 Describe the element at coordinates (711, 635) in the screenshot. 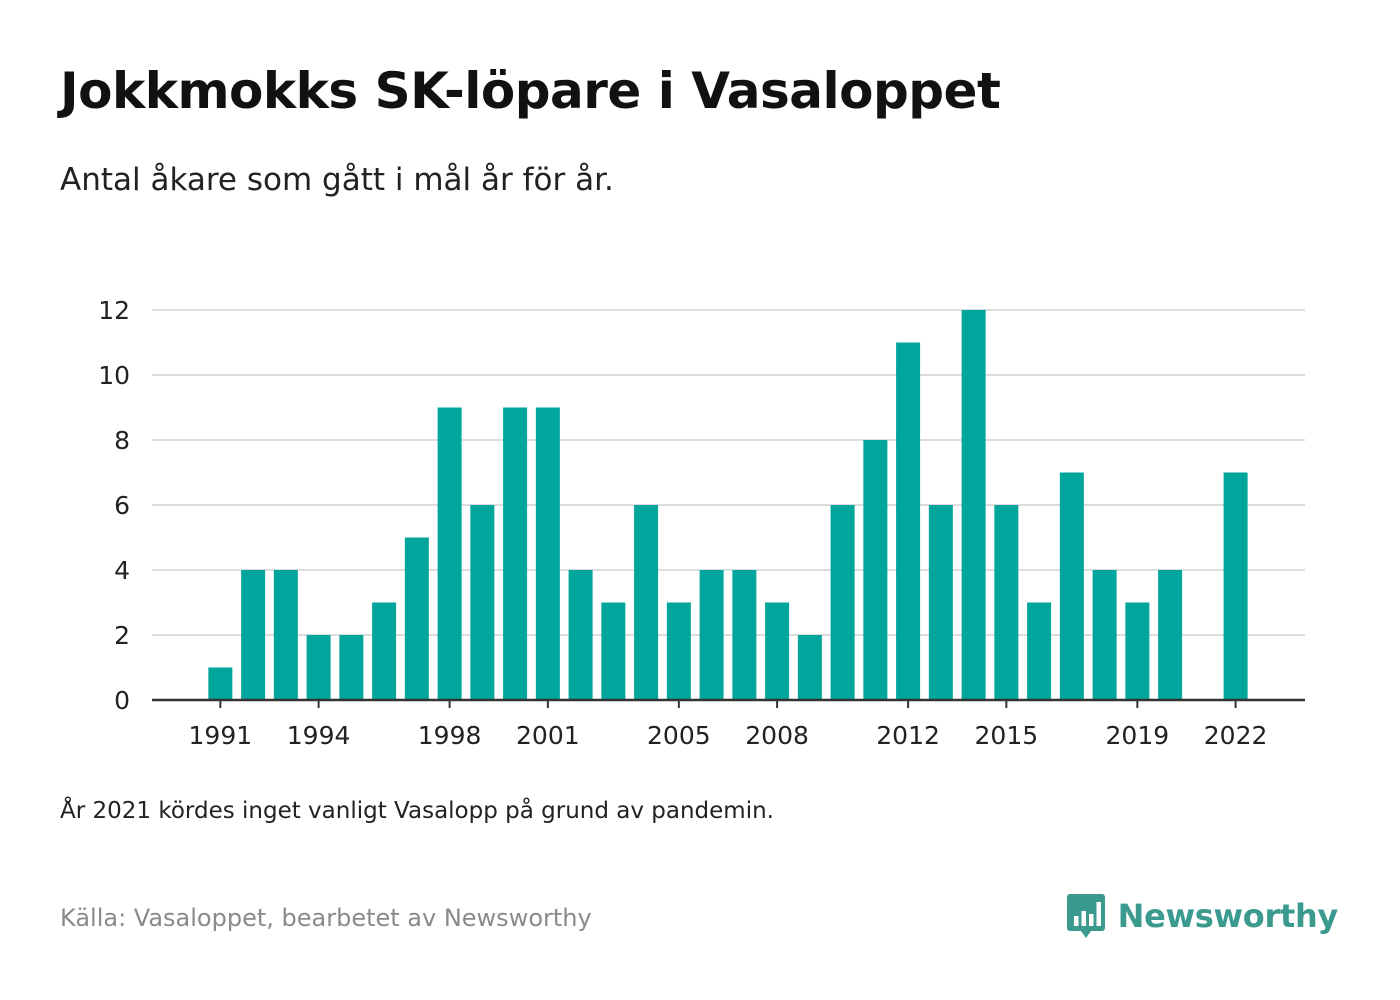

I see `bar-2006` at that location.